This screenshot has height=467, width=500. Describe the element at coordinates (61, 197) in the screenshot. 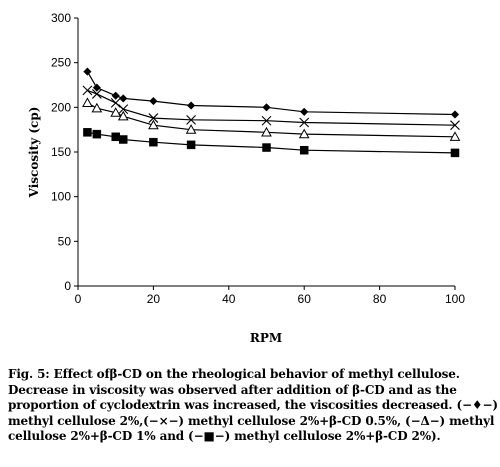

I see `y-tick-label: 100` at that location.